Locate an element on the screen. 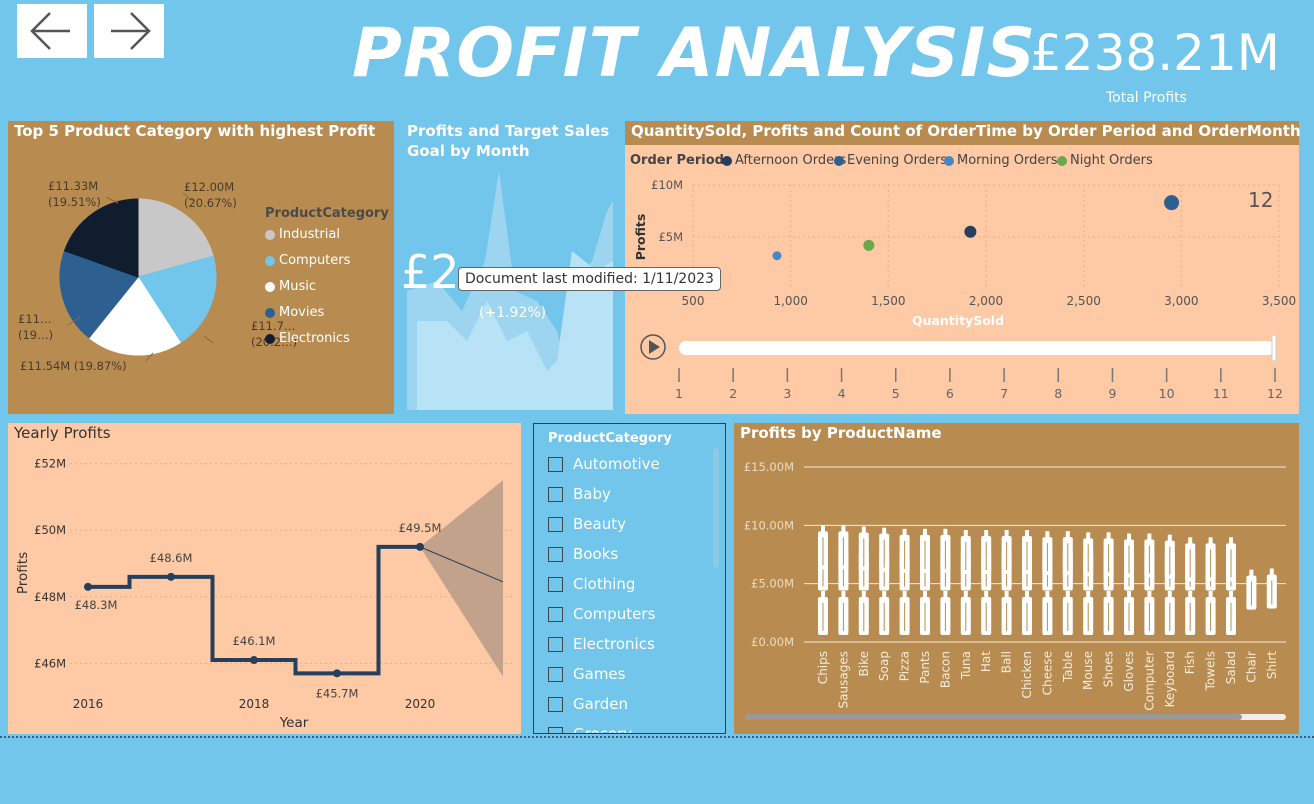  pie-leader-line is located at coordinates (74, 321).